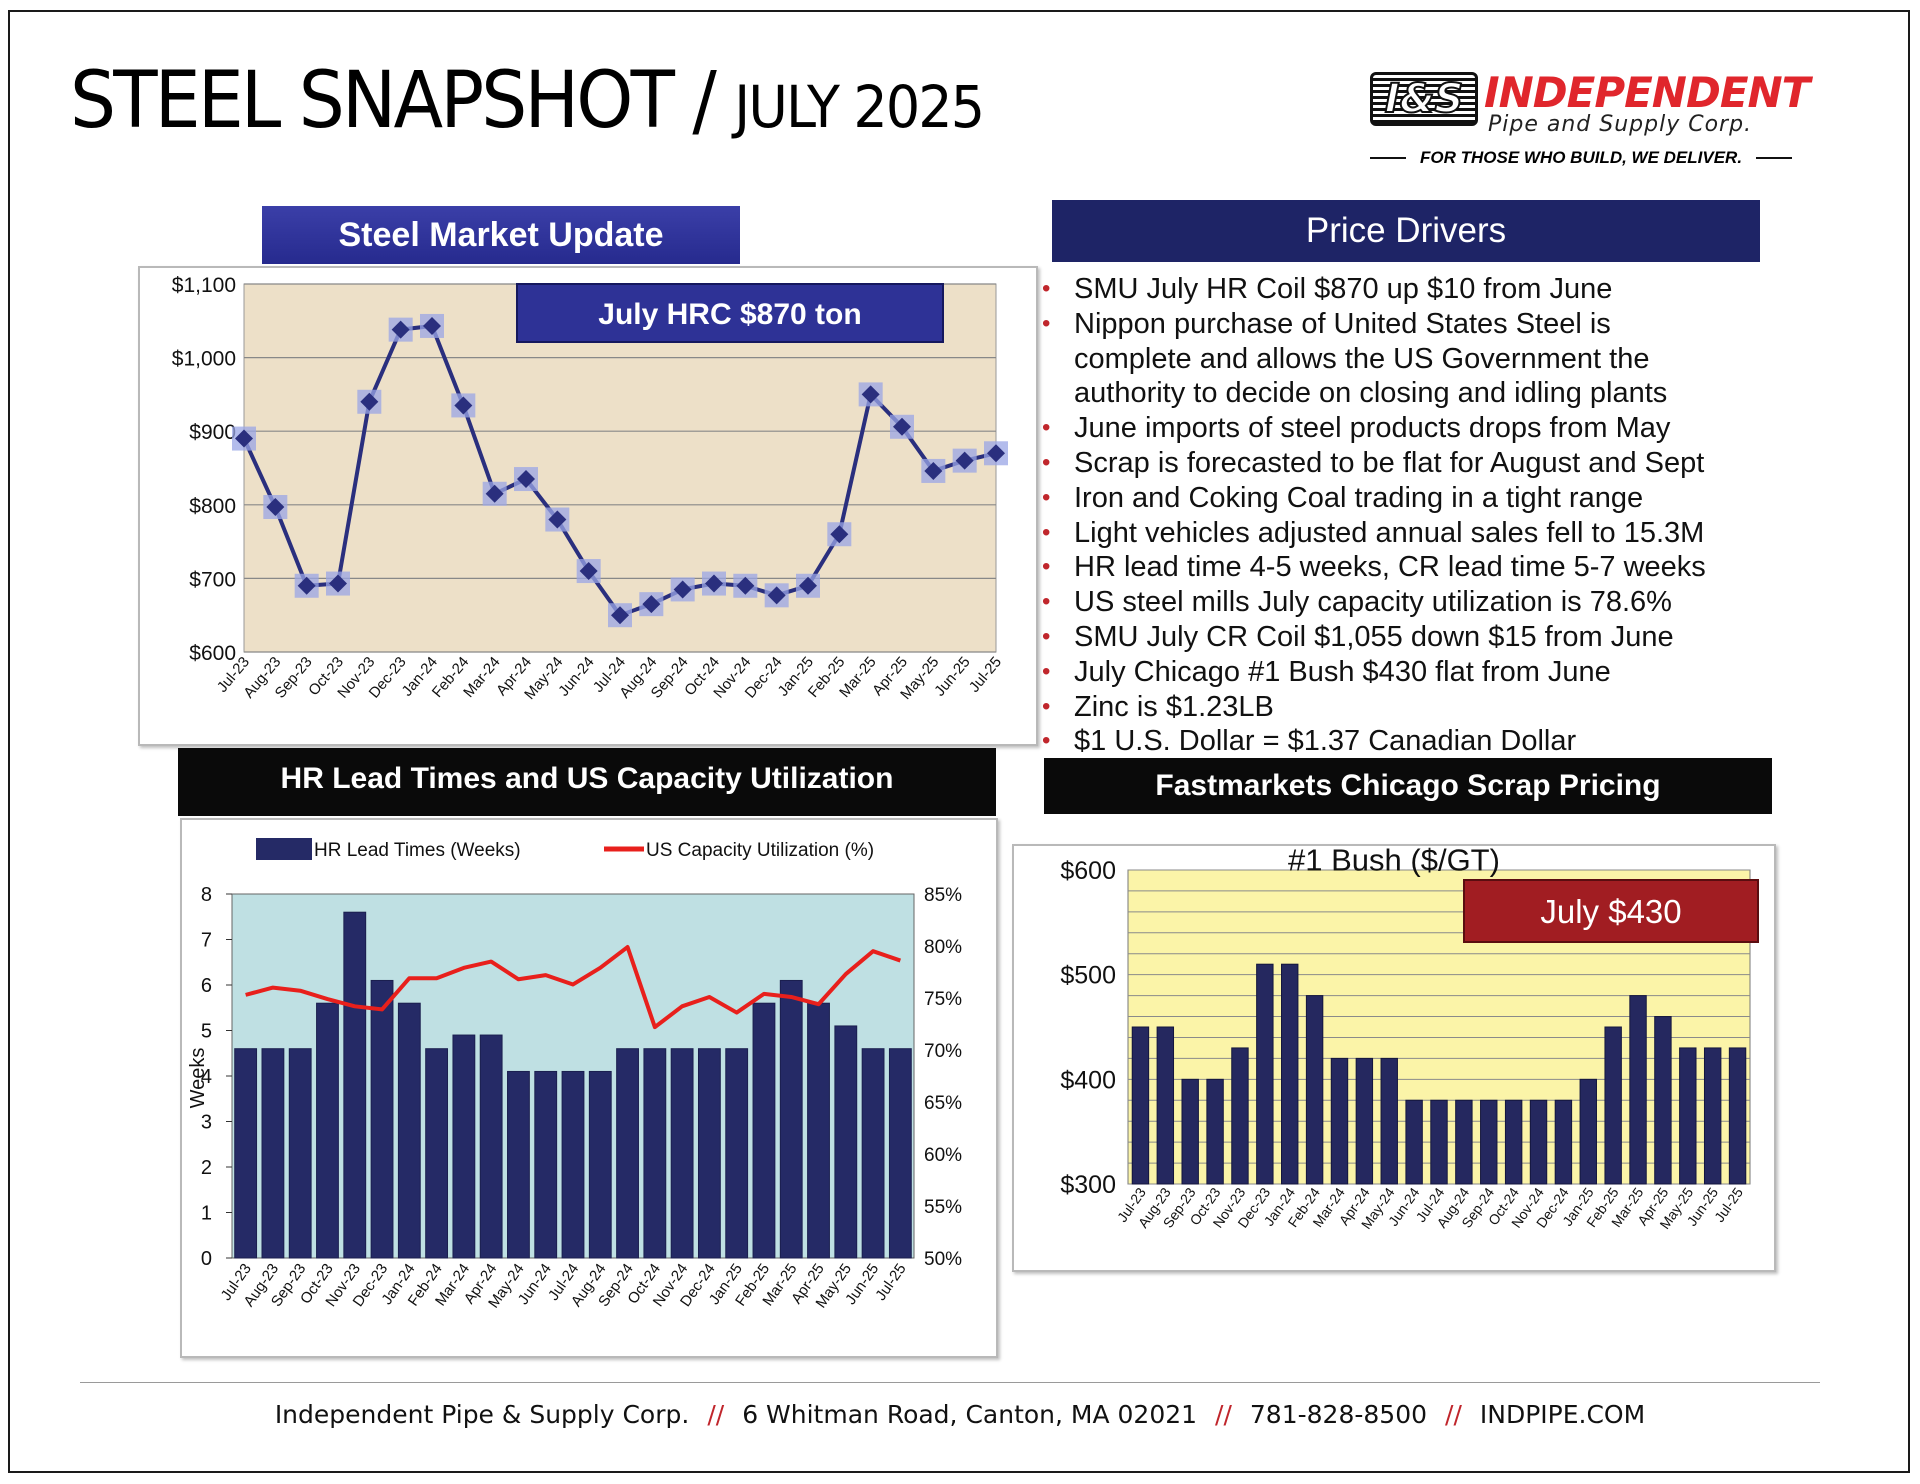 The width and height of the screenshot is (1920, 1484). I want to click on page-title: STEEL SNAPSHOT / JULY 2025, so click(527, 101).